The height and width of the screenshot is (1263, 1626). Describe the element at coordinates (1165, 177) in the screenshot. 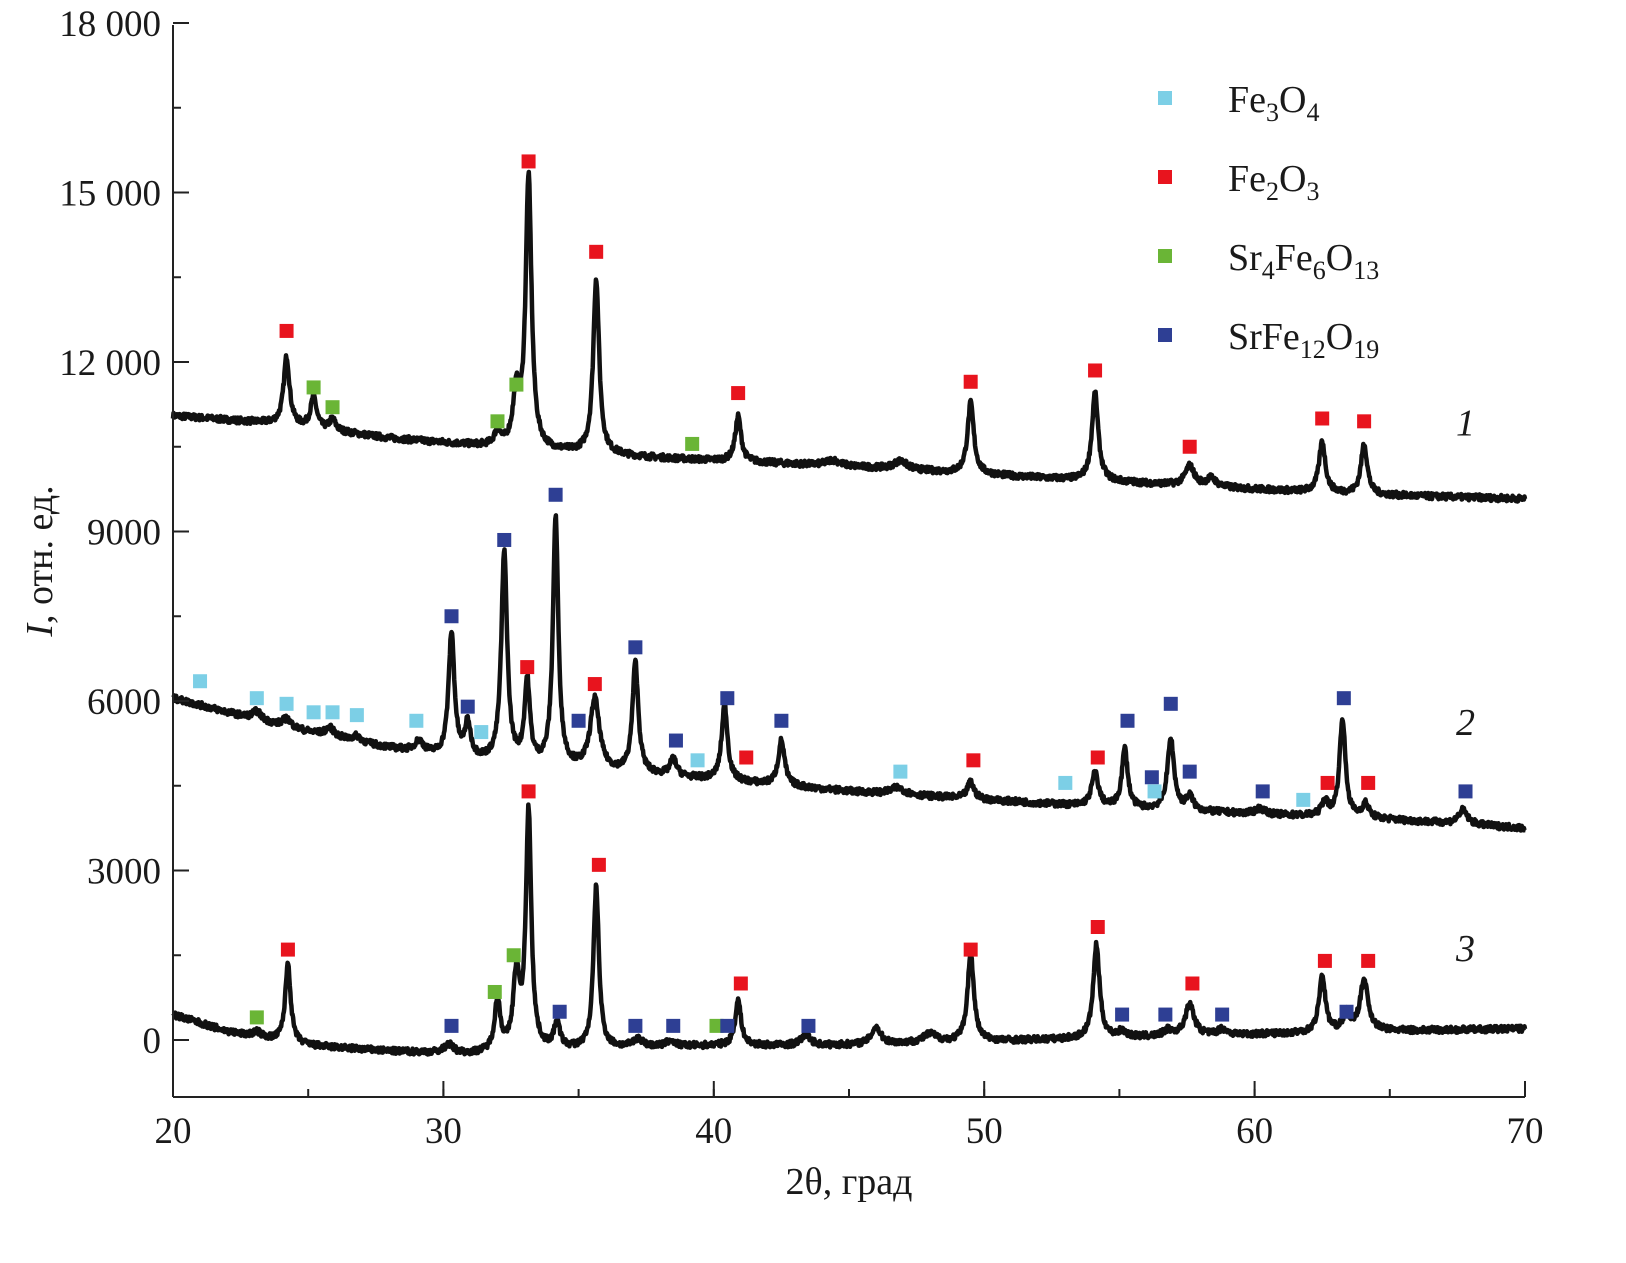

I see `legend-swatch-fe2o3` at that location.